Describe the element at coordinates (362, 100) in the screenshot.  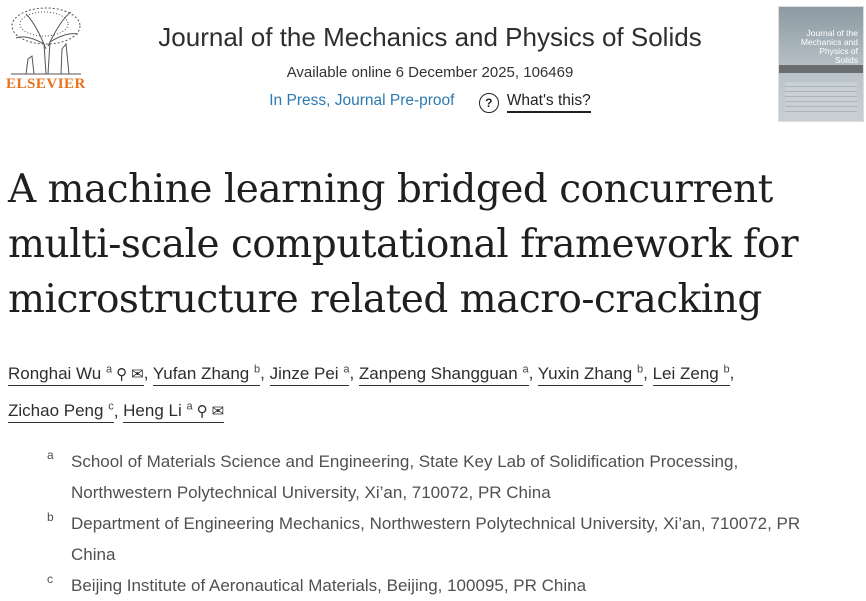
I see `in-press-status: In Press, Journal Pre-proof` at that location.